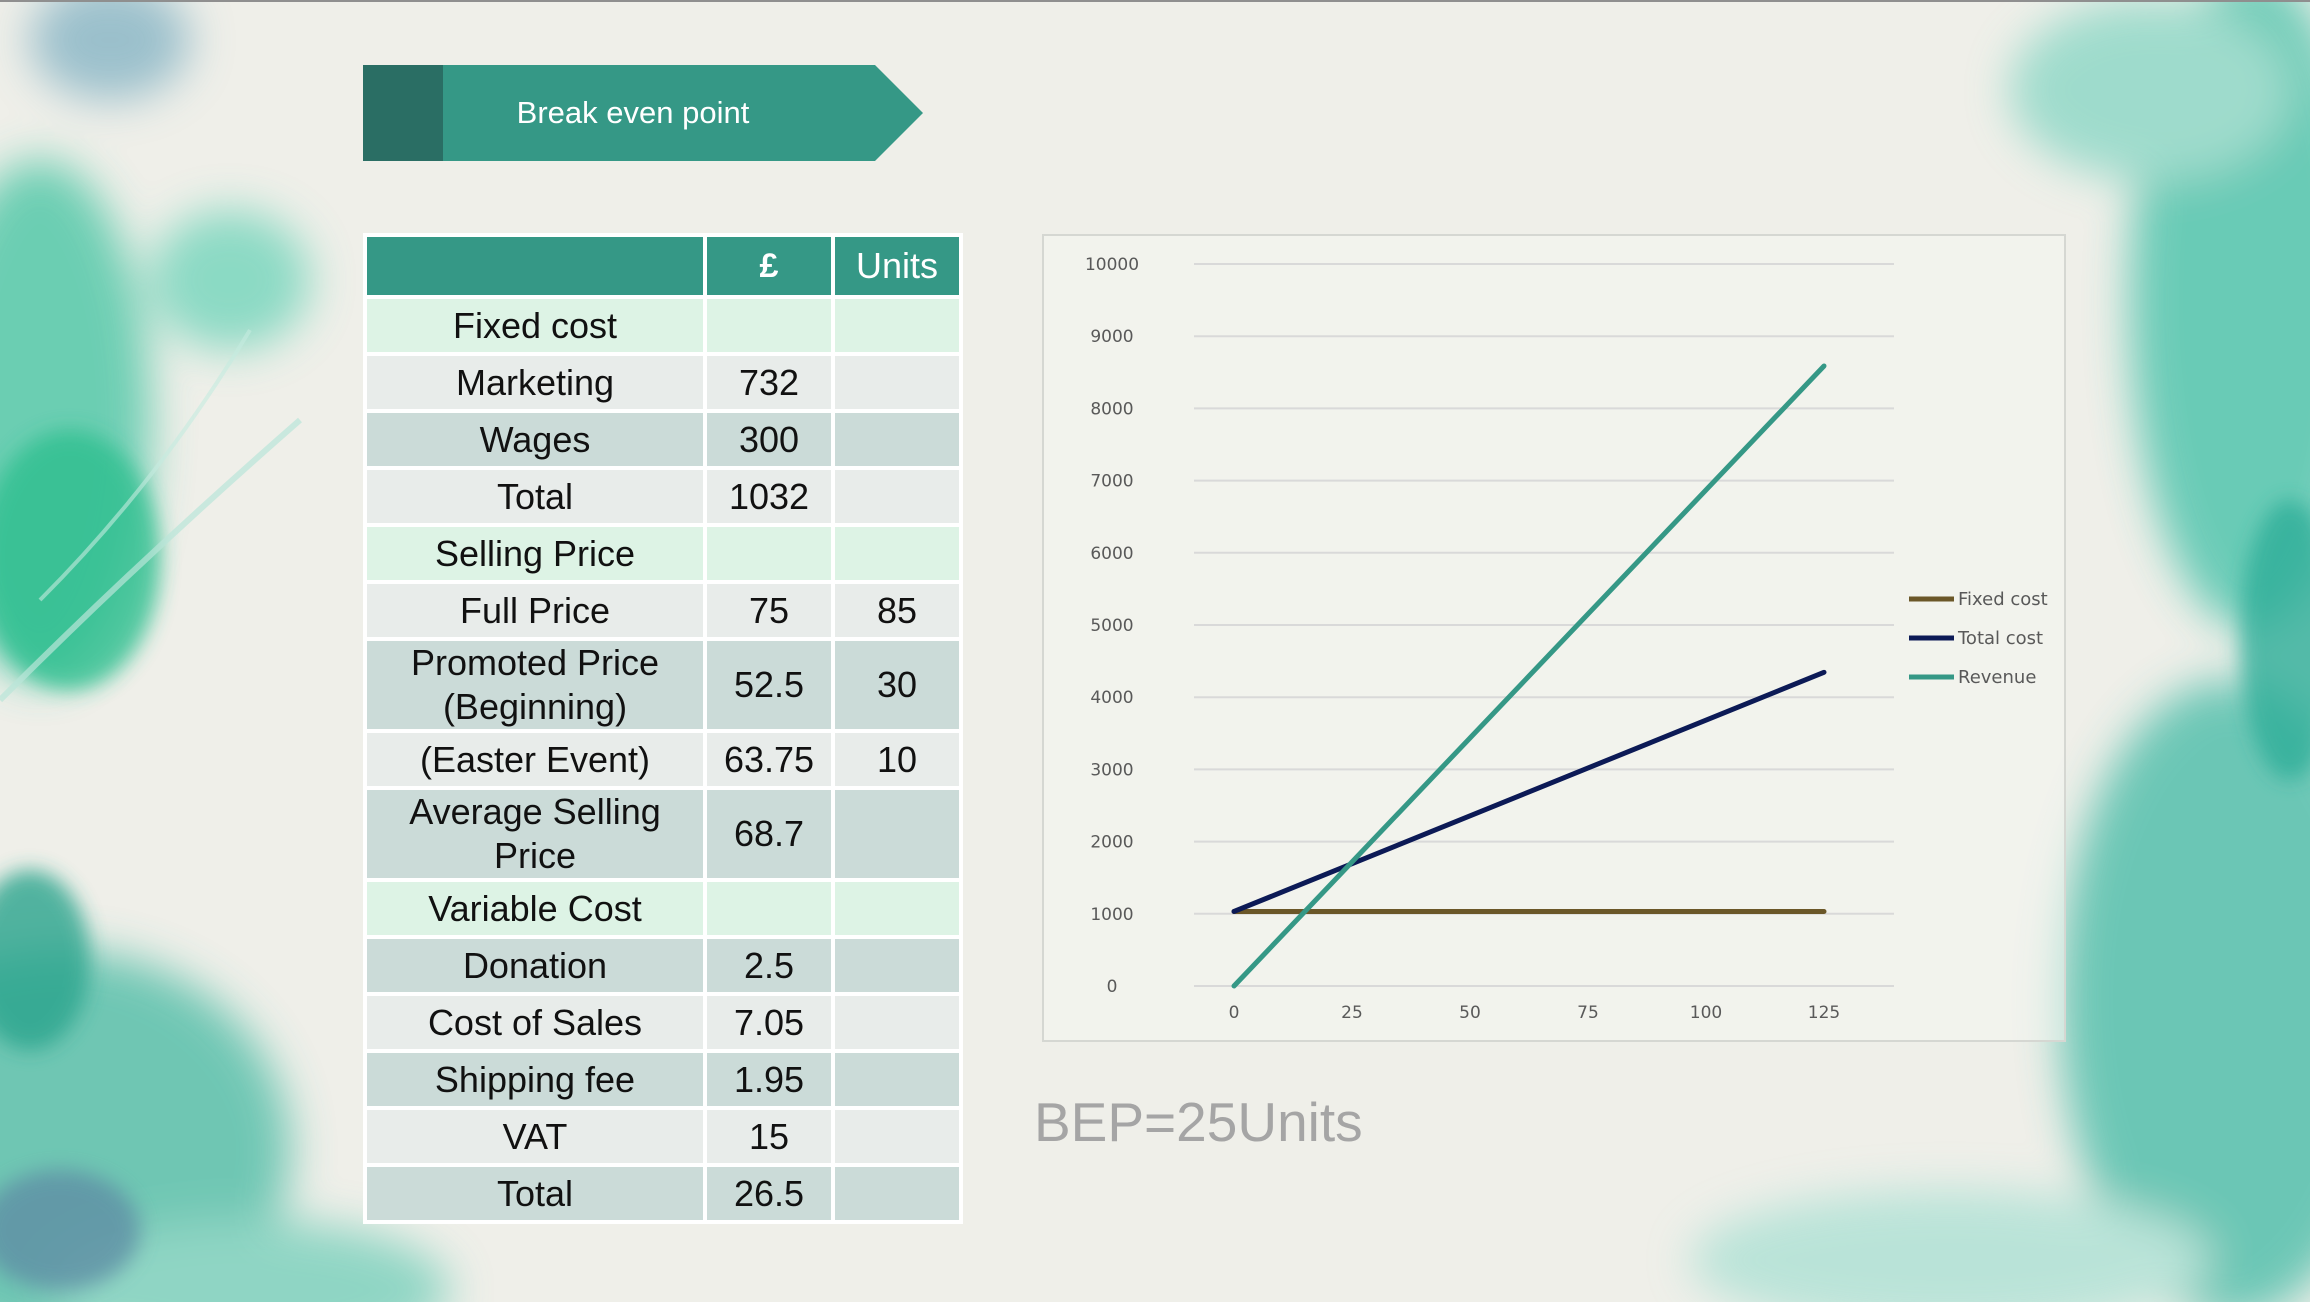 The width and height of the screenshot is (2310, 1302). Describe the element at coordinates (1234, 1013) in the screenshot. I see `x-tick-label: 0` at that location.